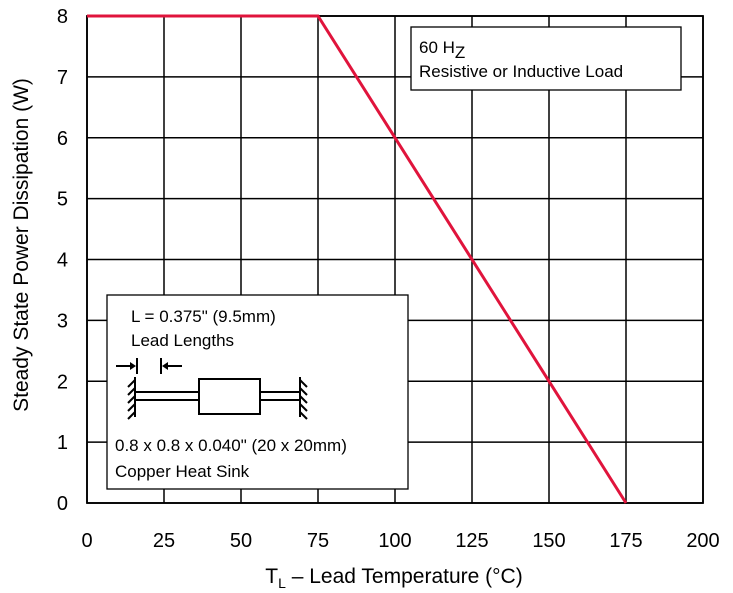 Image resolution: width=733 pixels, height=593 pixels. What do you see at coordinates (62, 139) in the screenshot?
I see `y-tick-label: 6` at bounding box center [62, 139].